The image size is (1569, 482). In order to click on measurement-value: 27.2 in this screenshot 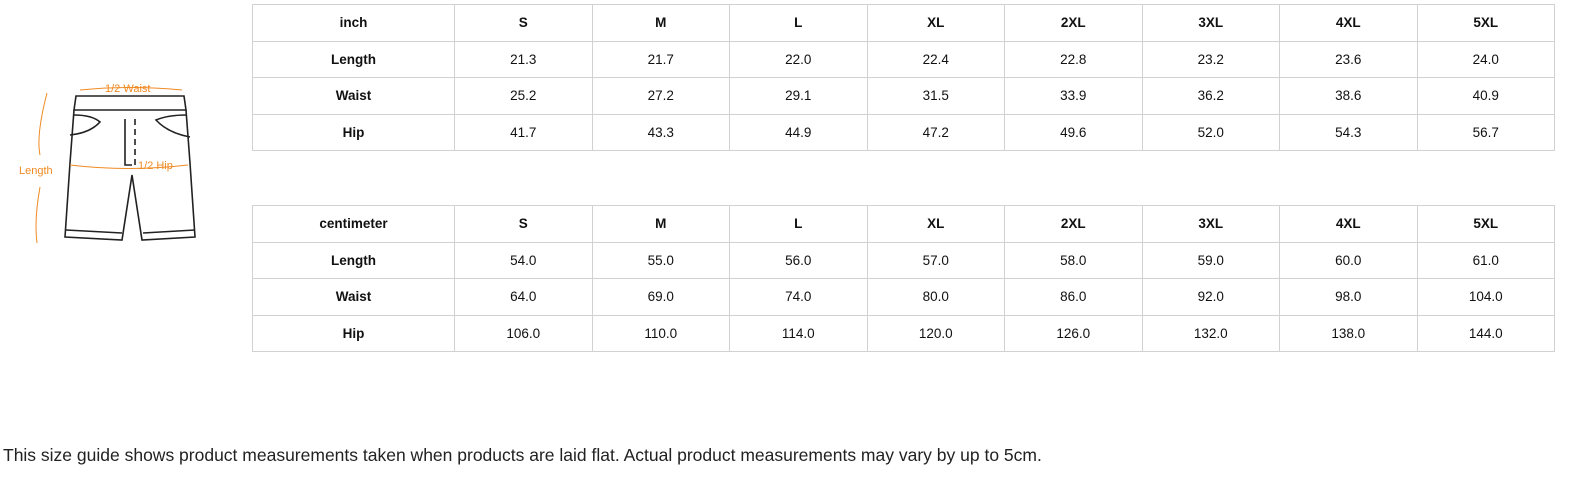, I will do `click(660, 96)`.